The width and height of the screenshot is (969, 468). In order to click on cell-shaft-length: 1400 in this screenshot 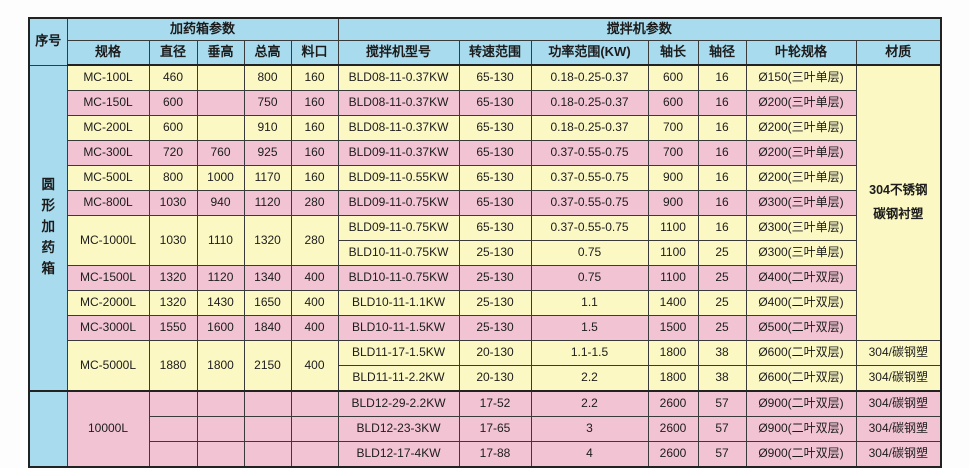, I will do `click(673, 303)`.